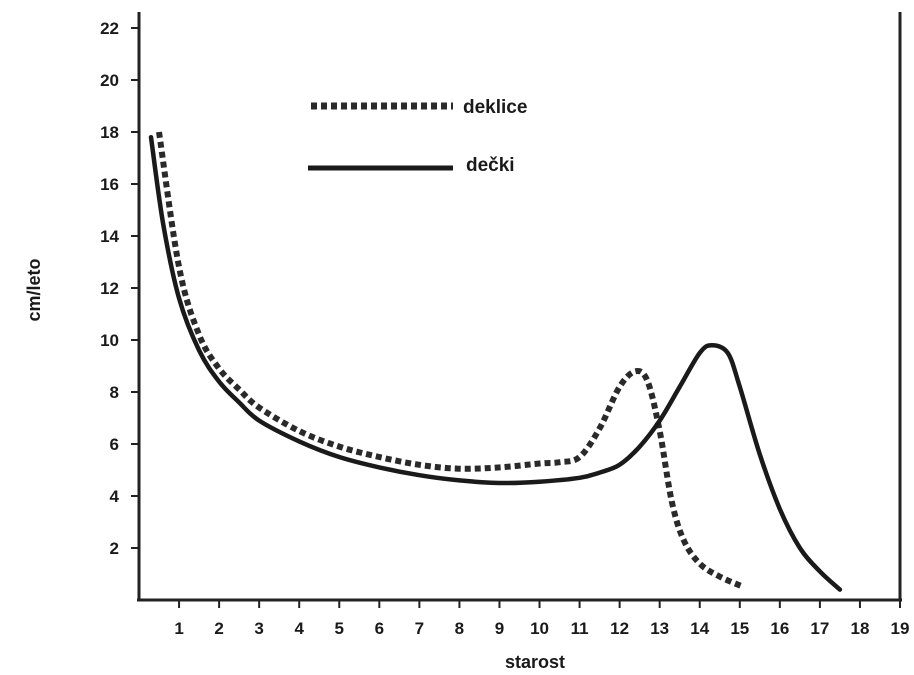  What do you see at coordinates (419, 628) in the screenshot?
I see `x-tick-label: 7` at bounding box center [419, 628].